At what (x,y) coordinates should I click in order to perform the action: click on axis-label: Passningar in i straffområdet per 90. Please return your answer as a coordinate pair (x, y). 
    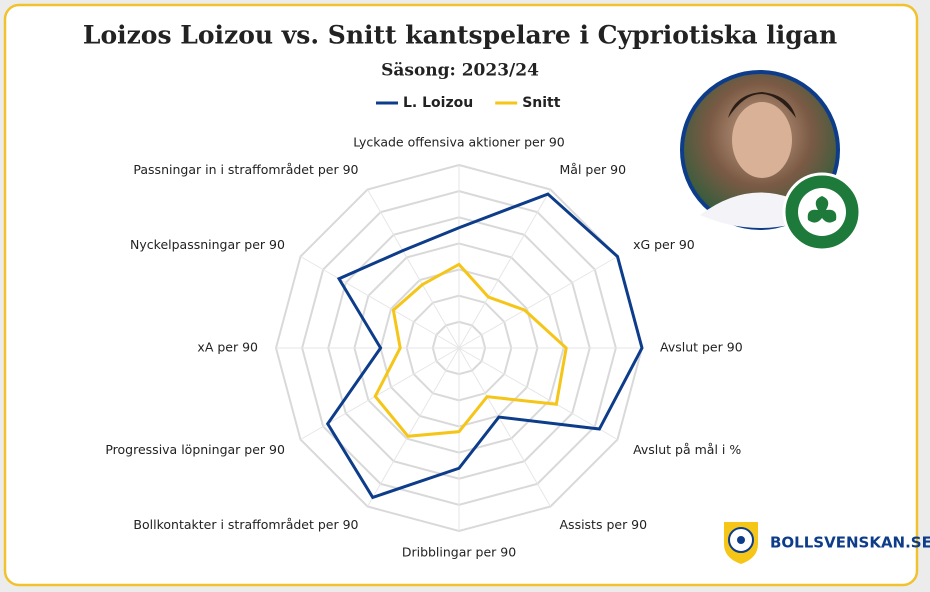
    Looking at the image, I should click on (245, 169).